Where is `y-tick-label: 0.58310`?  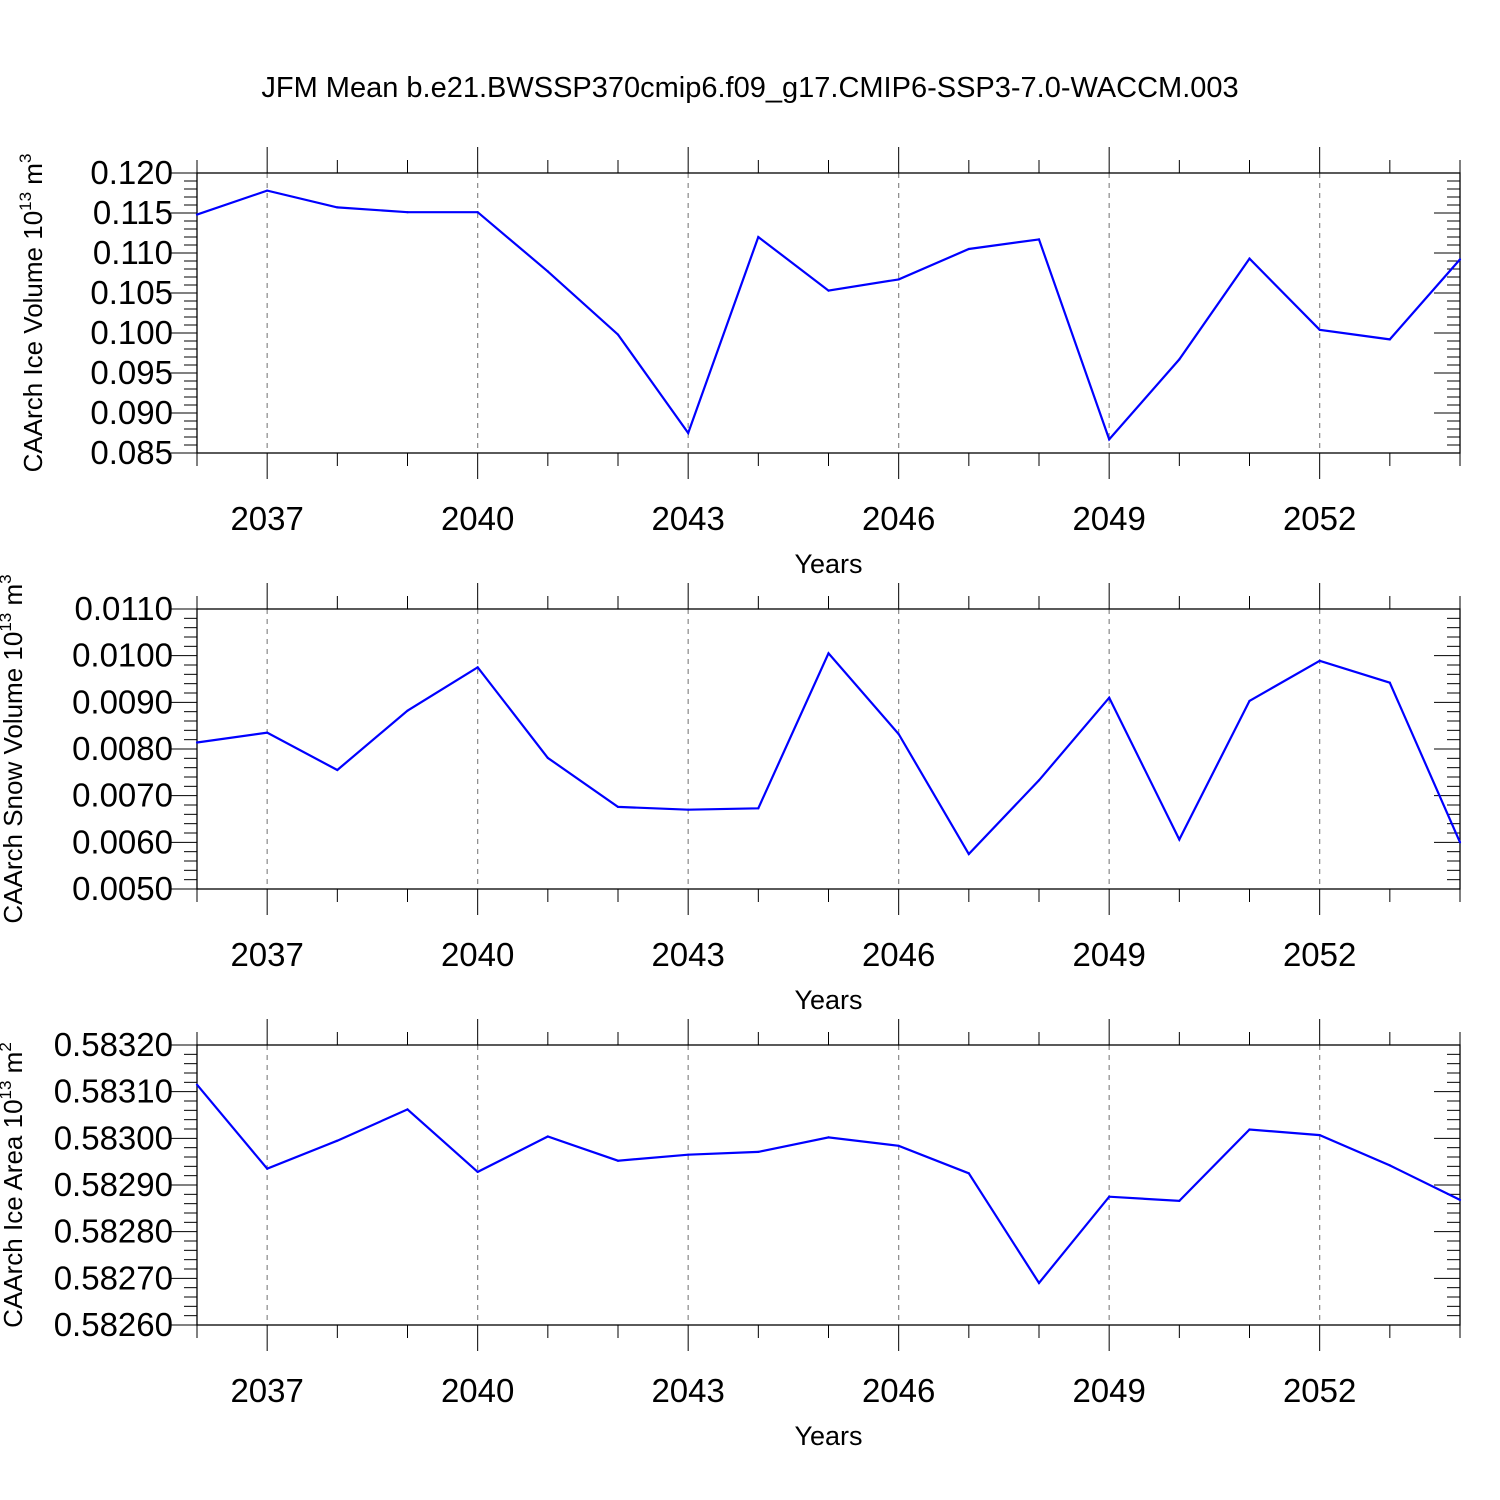 y-tick-label: 0.58310 is located at coordinates (113, 1091).